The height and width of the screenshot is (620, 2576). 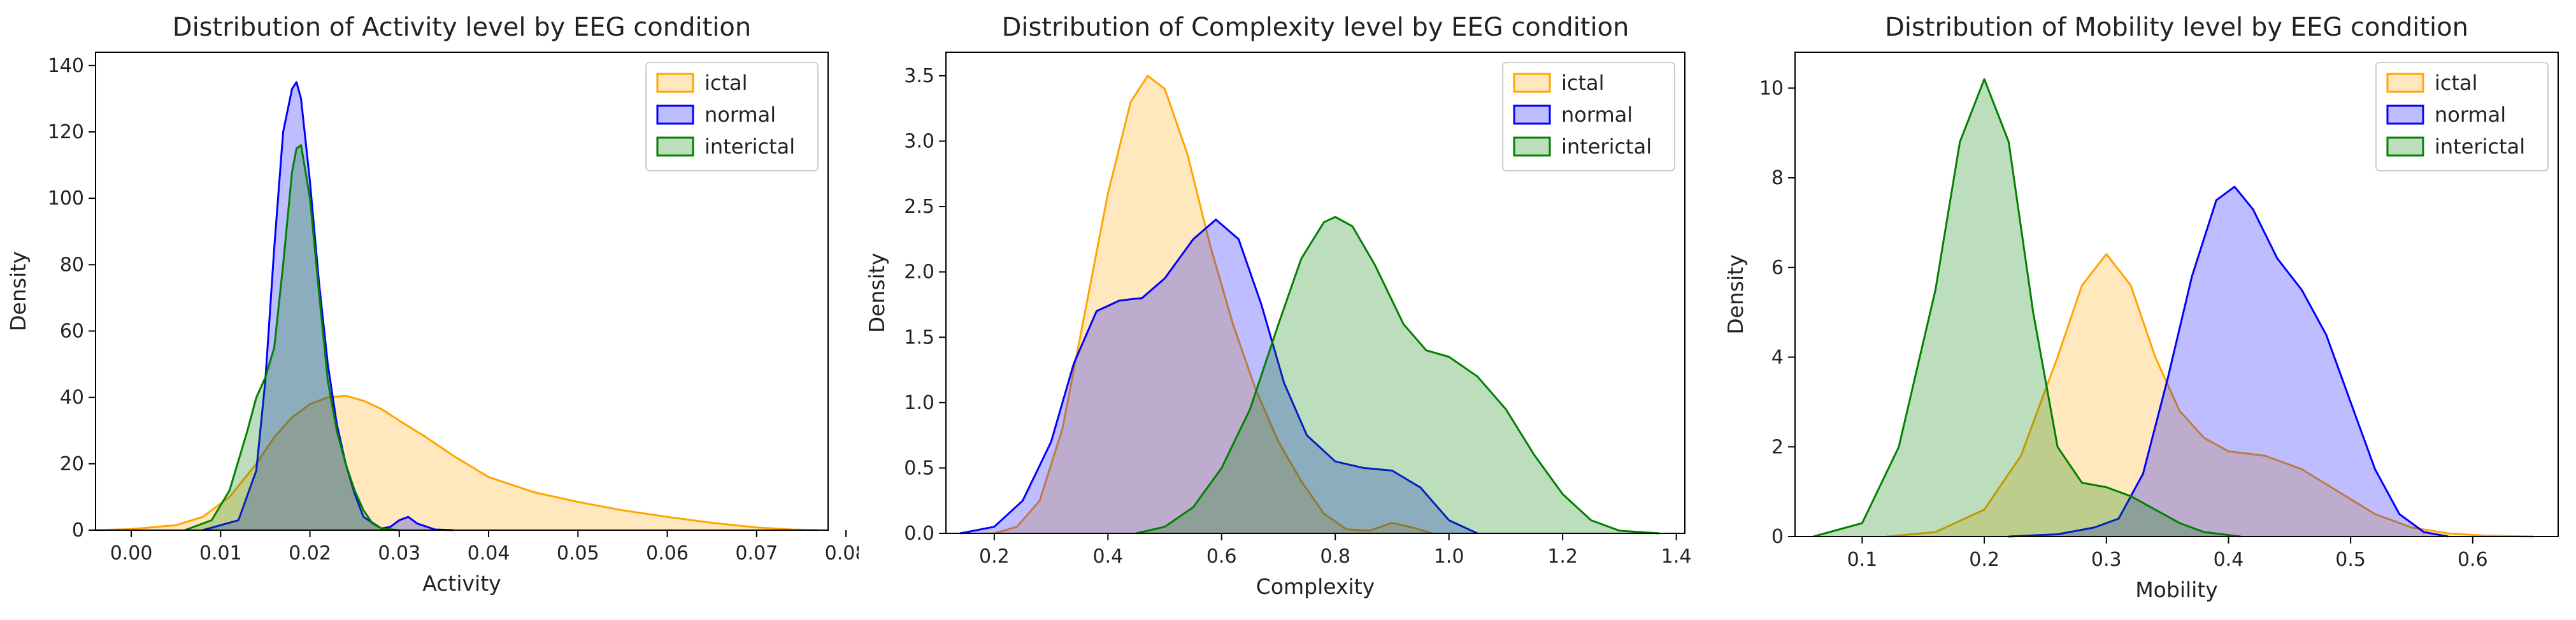 I want to click on y-tick-label: 1.0, so click(x=919, y=403).